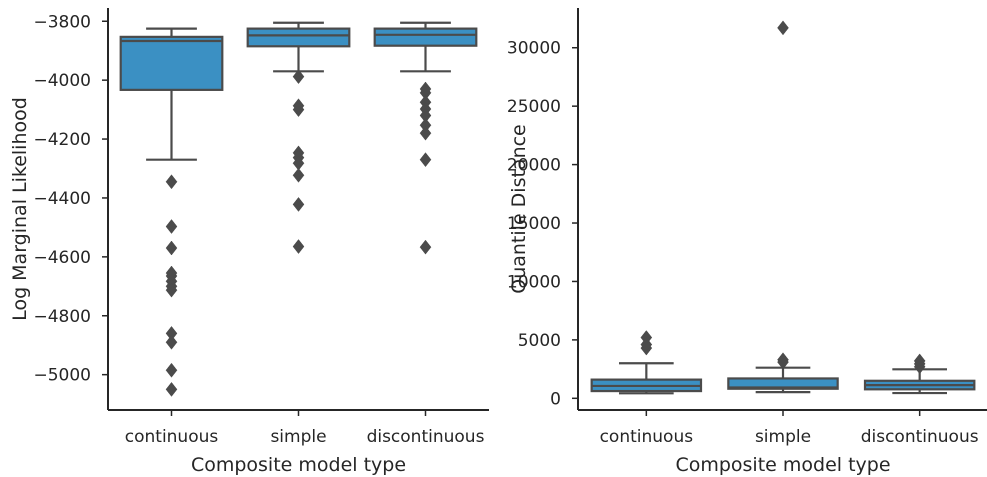  Describe the element at coordinates (555, 399) in the screenshot. I see `y-tick-label: 0` at that location.